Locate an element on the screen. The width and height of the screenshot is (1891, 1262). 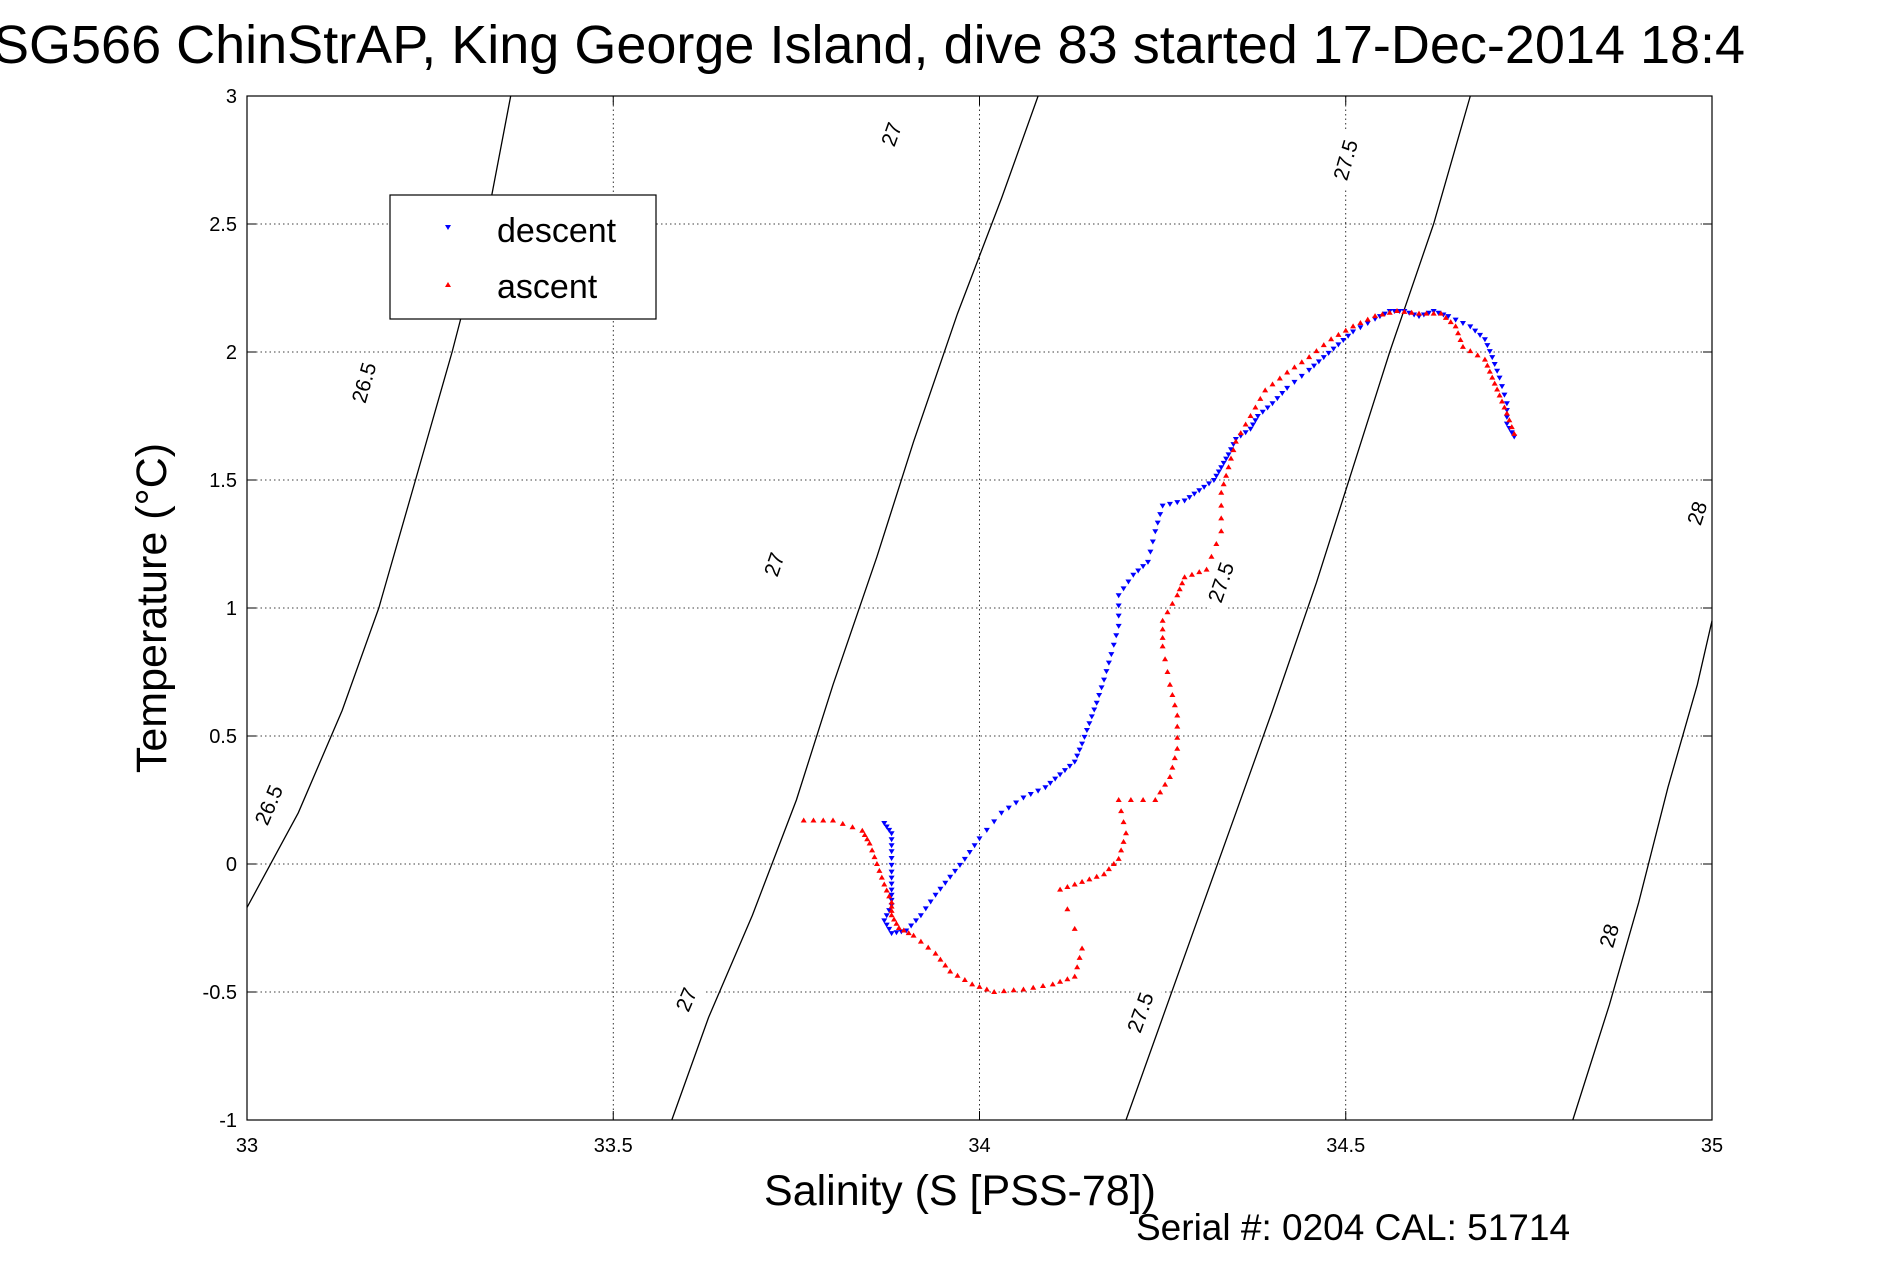
legend-box is located at coordinates (523, 257).